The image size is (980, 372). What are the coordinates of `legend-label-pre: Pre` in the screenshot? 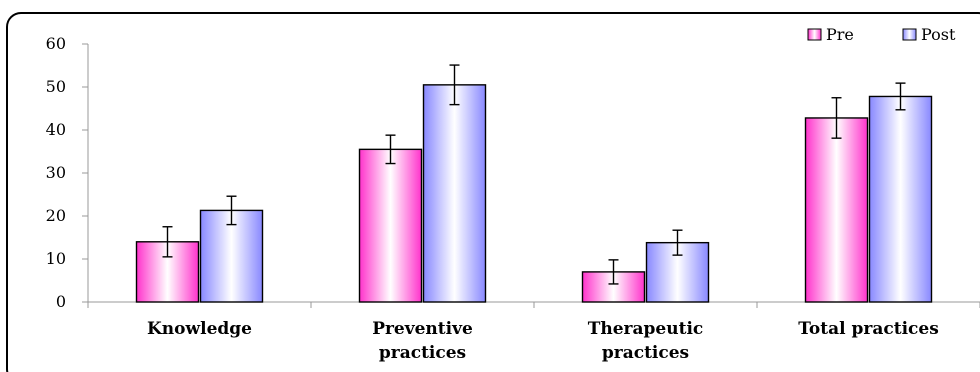 It's located at (840, 34).